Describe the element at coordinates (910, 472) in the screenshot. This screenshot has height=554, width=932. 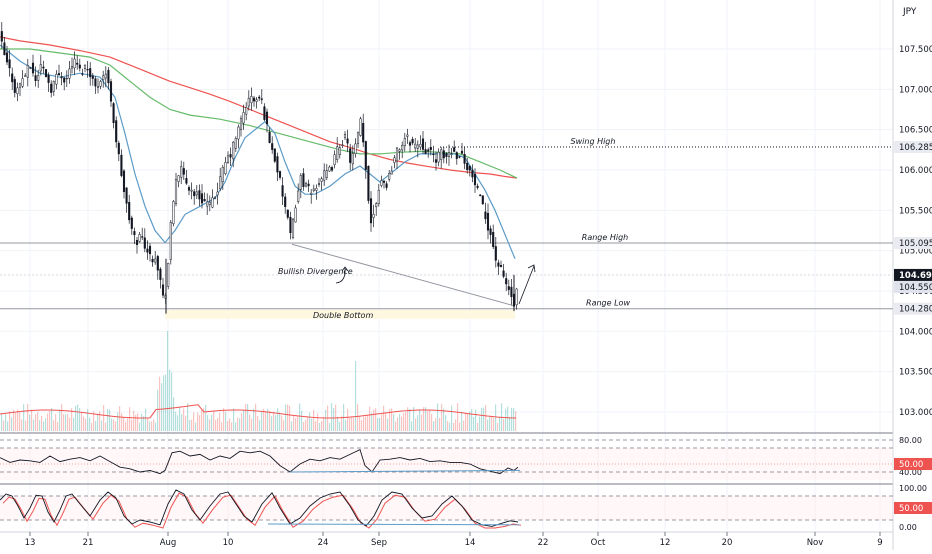
I see `rsi-tick-label: 40.00` at that location.